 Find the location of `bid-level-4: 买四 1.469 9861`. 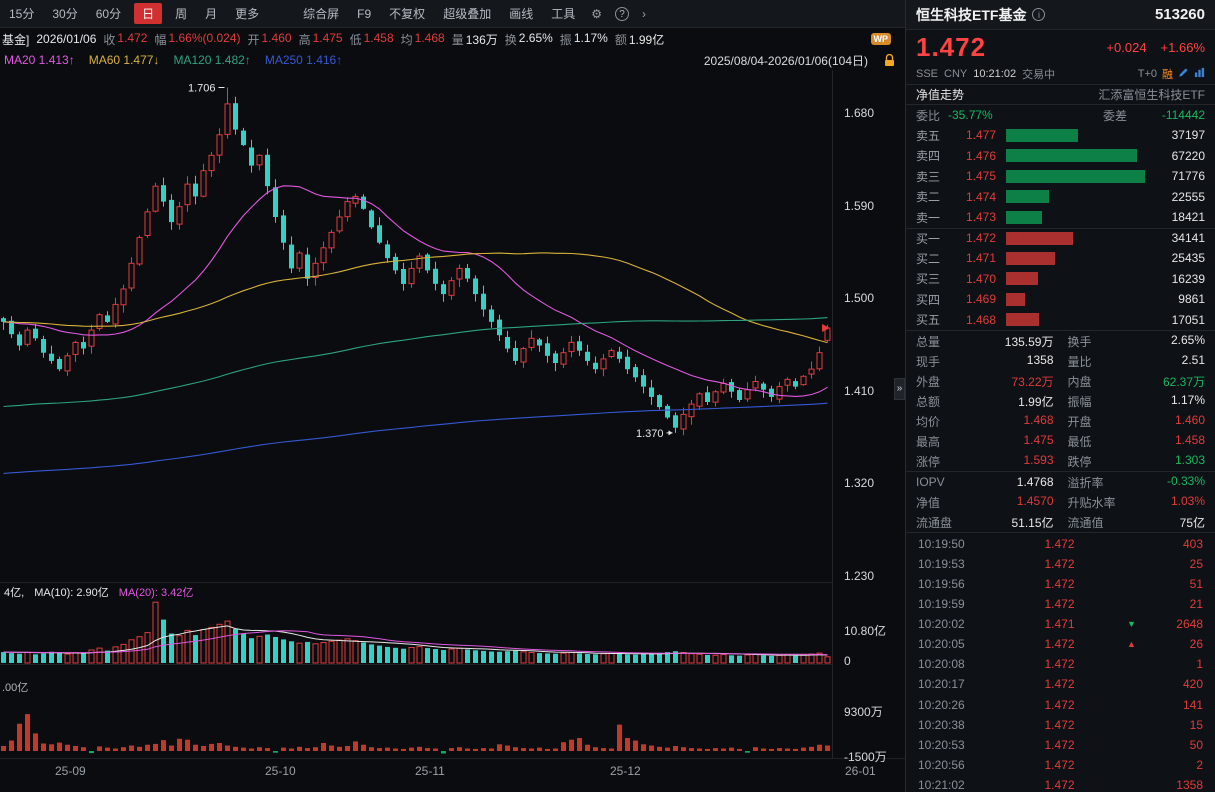

bid-level-4: 买四 1.469 9861 is located at coordinates (1060, 299).